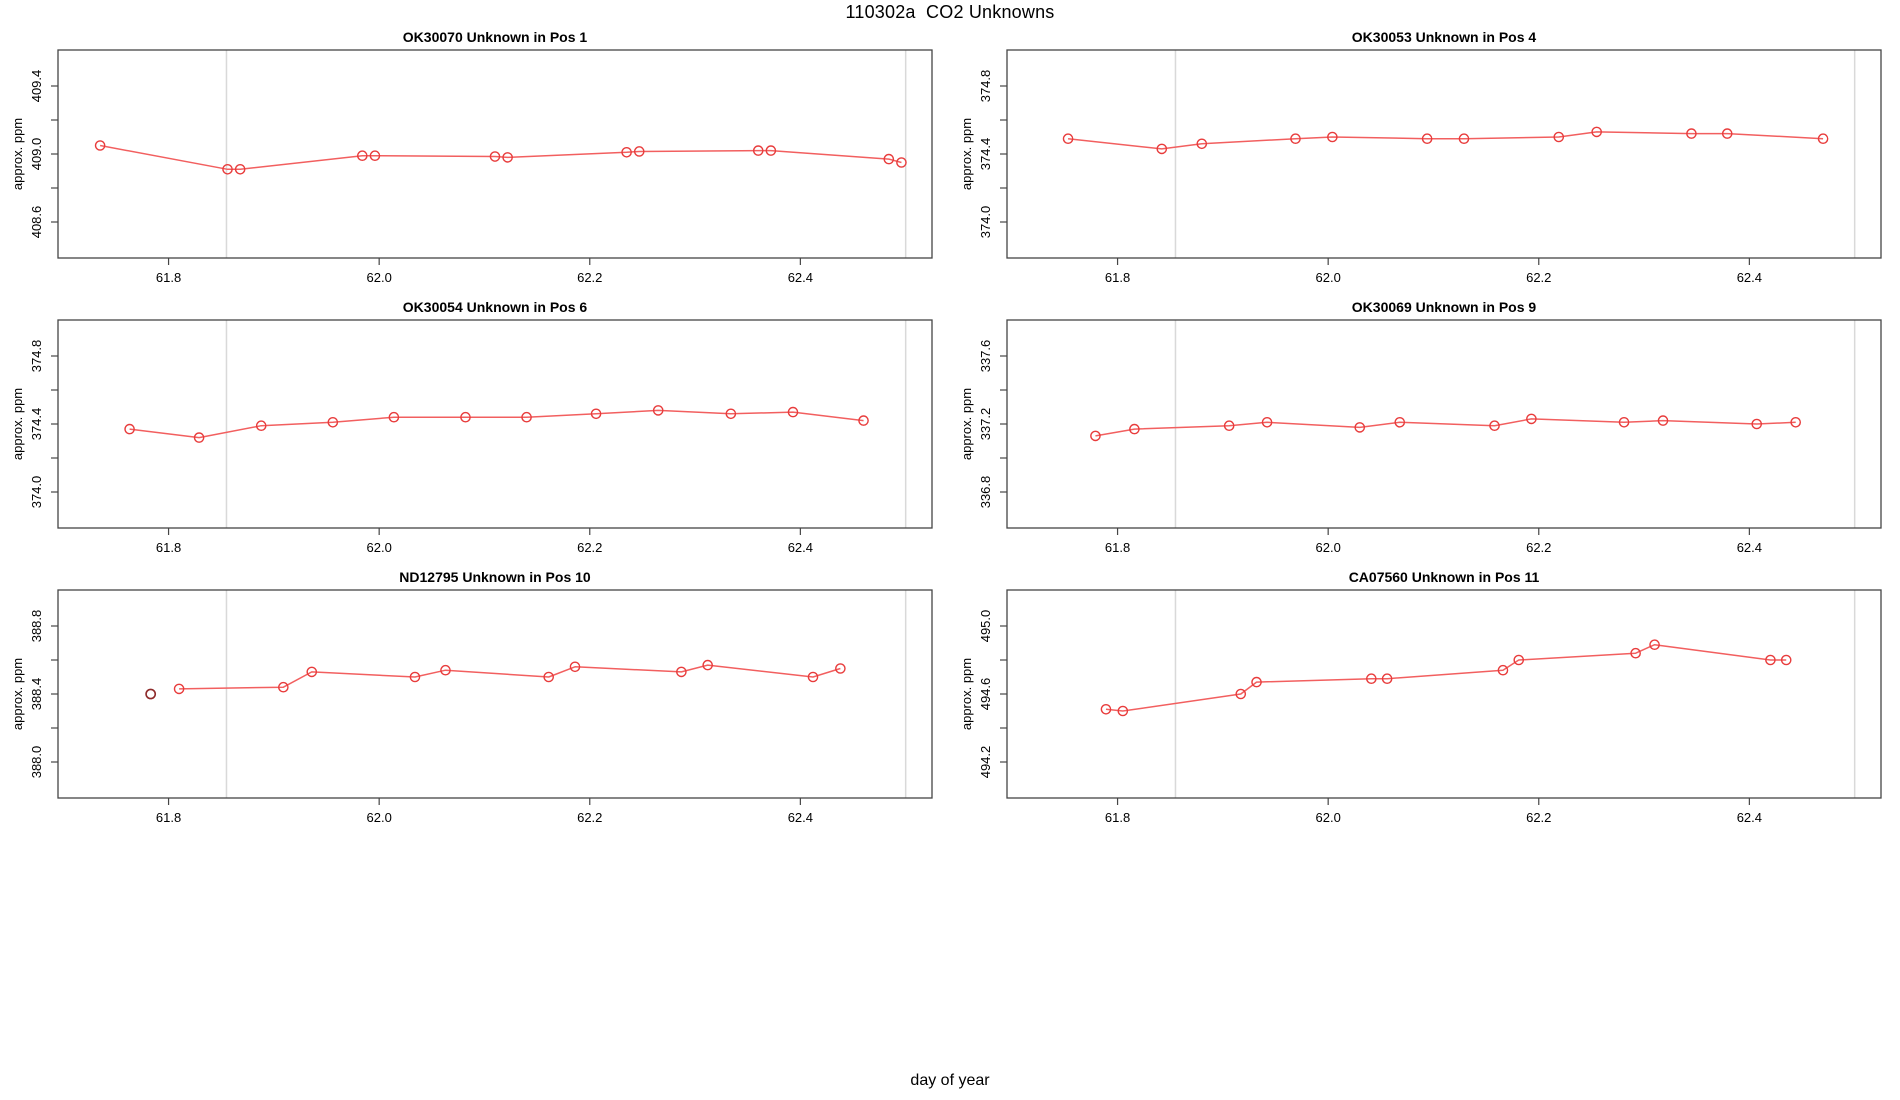 The image size is (1900, 1100). What do you see at coordinates (985, 424) in the screenshot?
I see `y-tick-label: 337.2` at bounding box center [985, 424].